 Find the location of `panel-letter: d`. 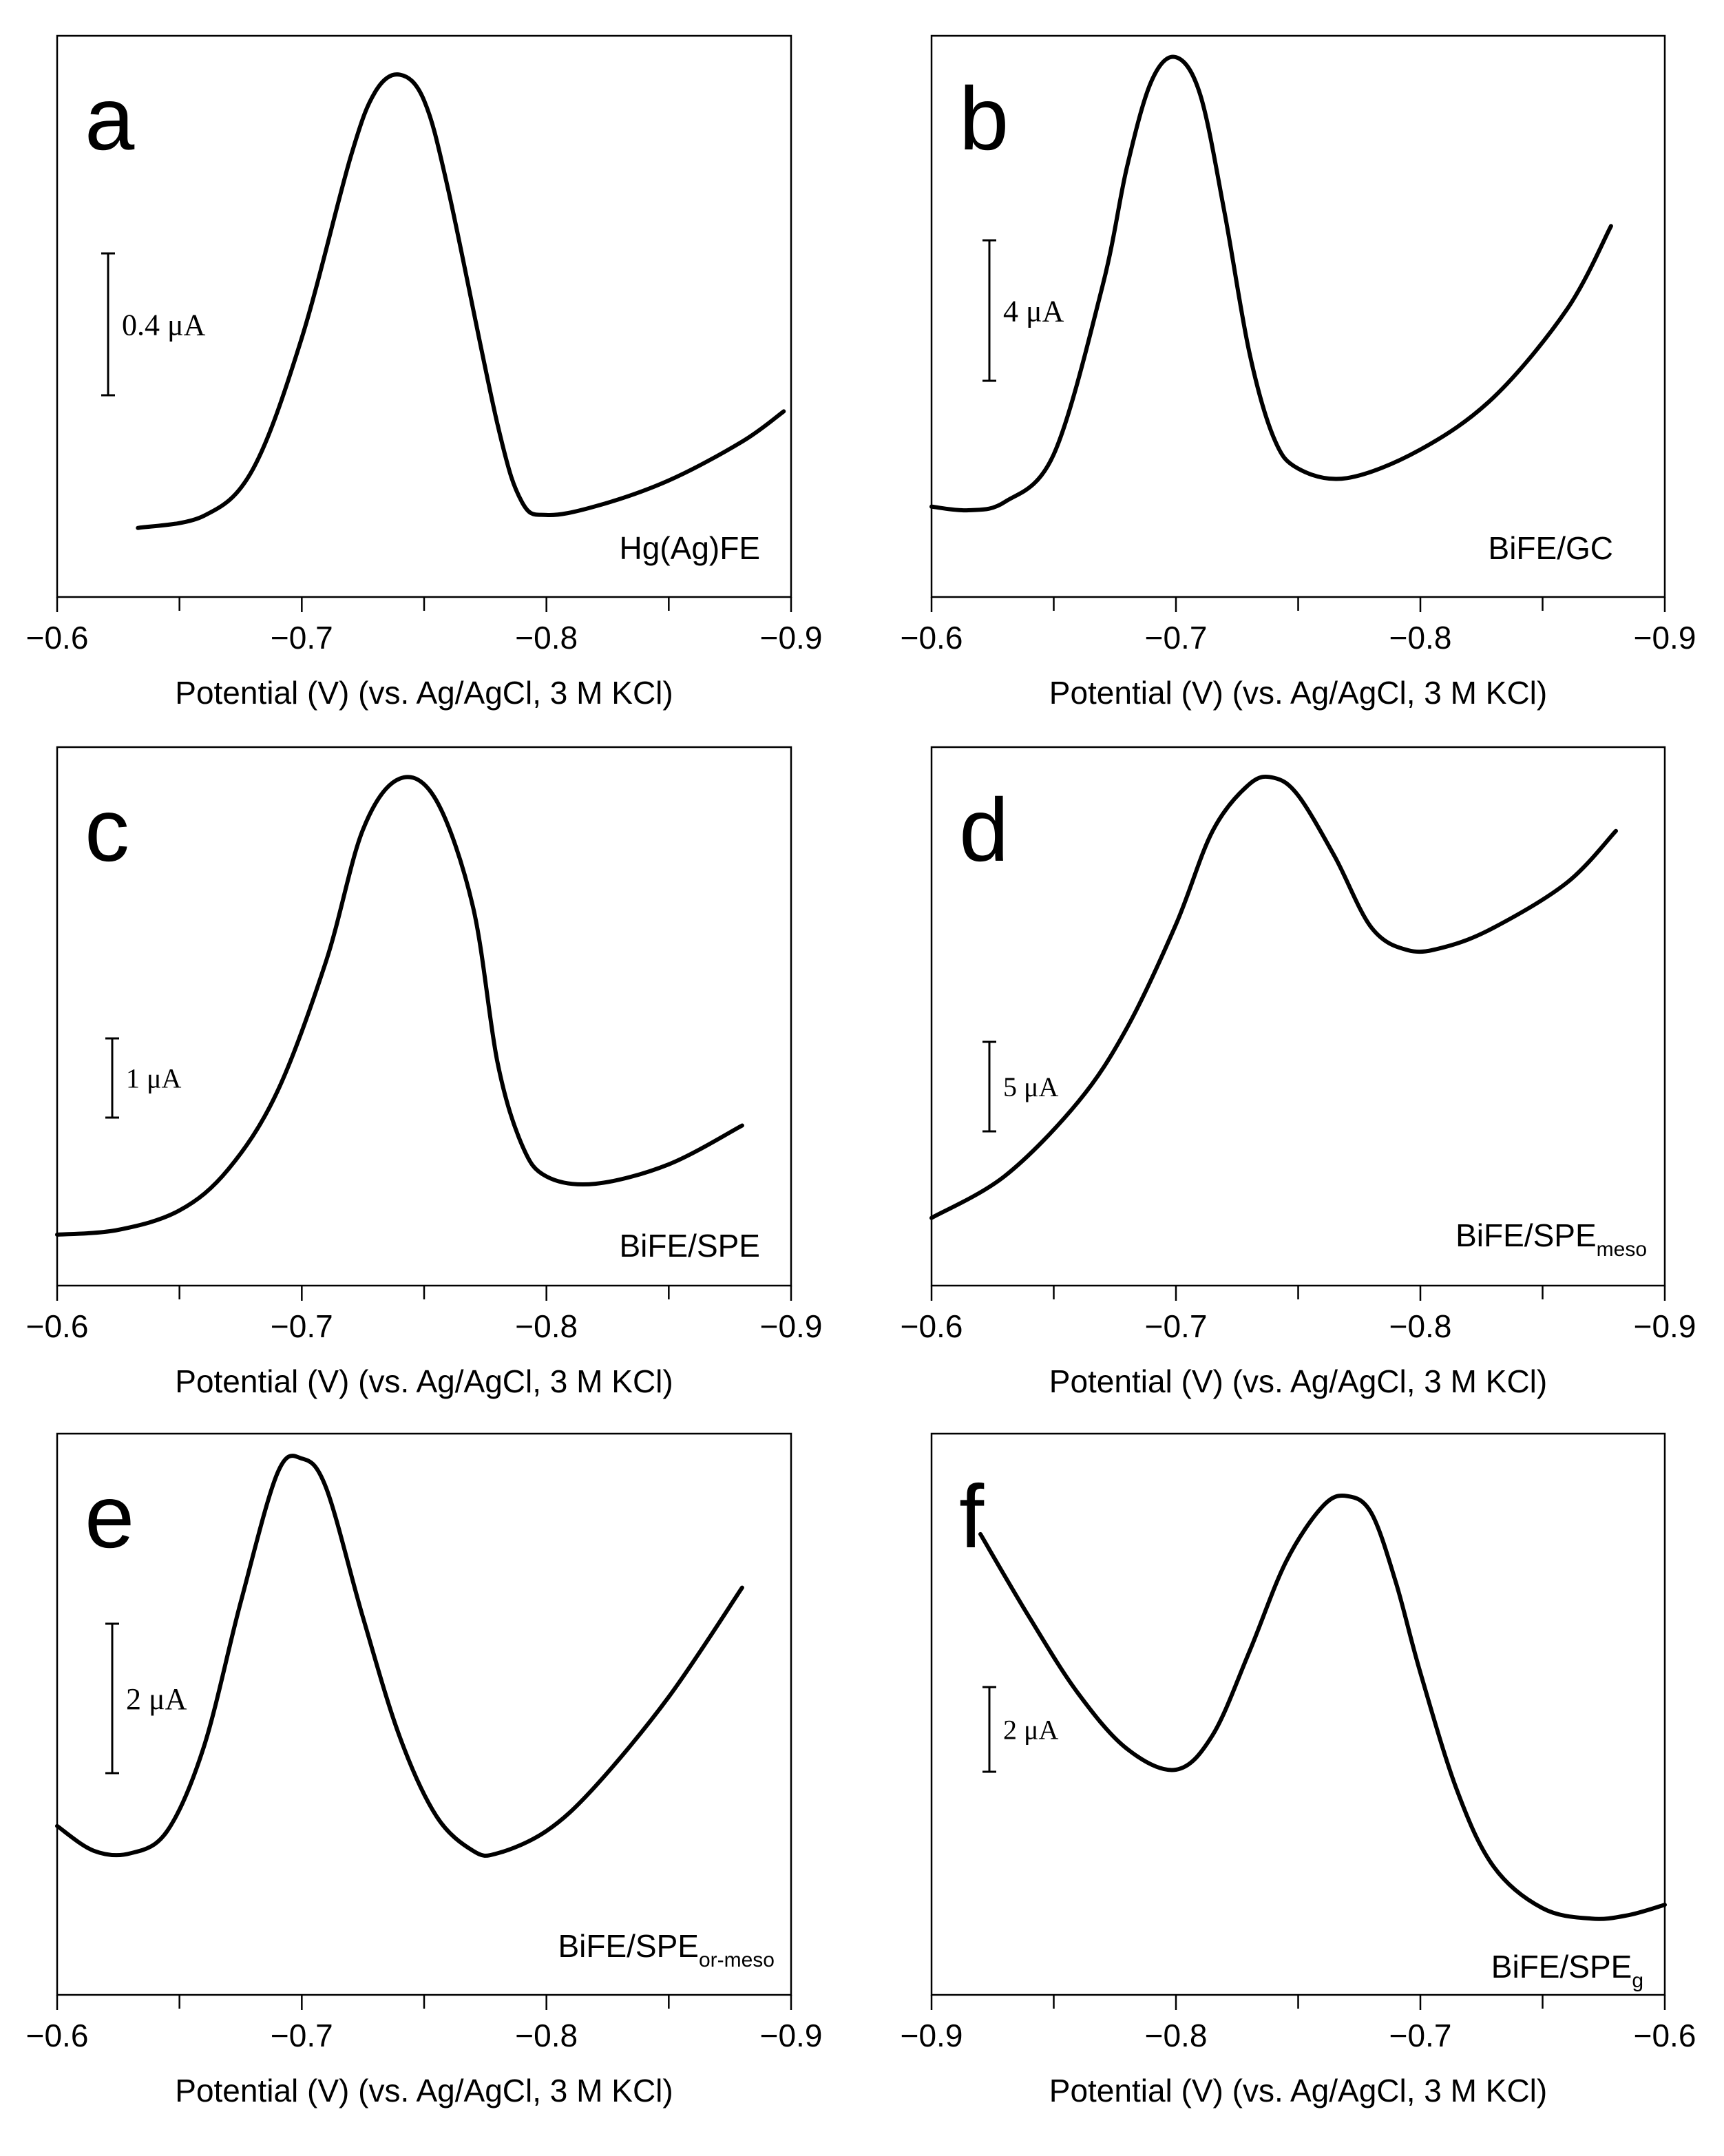

panel-letter: d is located at coordinates (984, 830).